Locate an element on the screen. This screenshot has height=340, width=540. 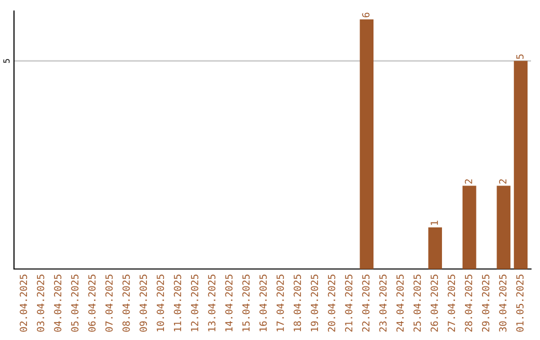
x-tick-label: 16.04.2025 is located at coordinates (263, 303).